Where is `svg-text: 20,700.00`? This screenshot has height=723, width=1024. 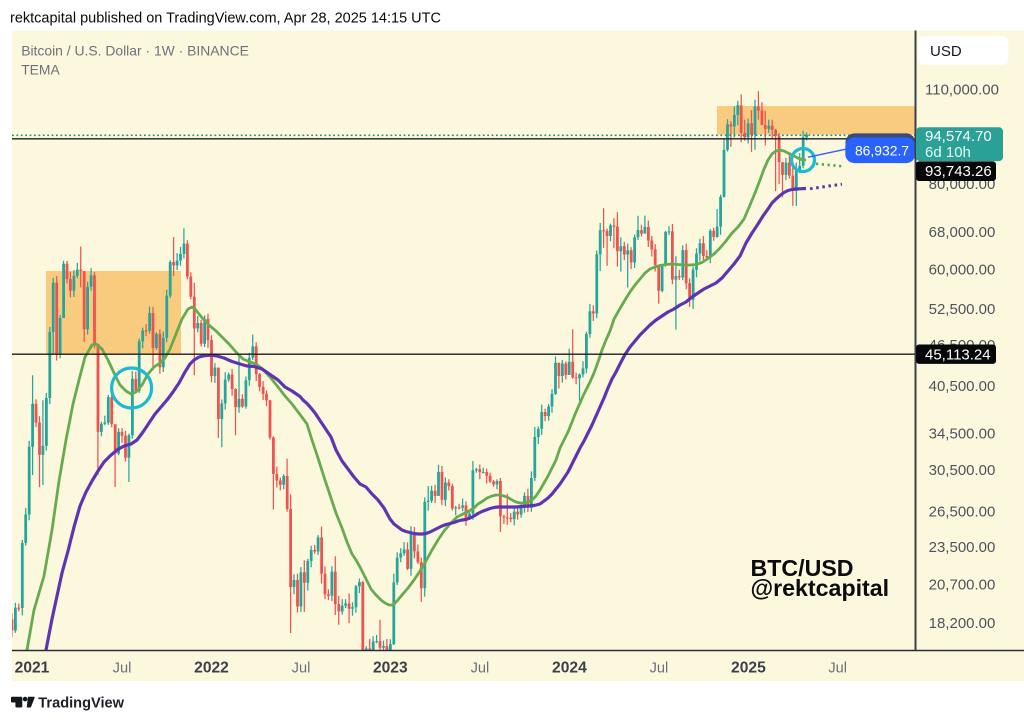 svg-text: 20,700.00 is located at coordinates (962, 585).